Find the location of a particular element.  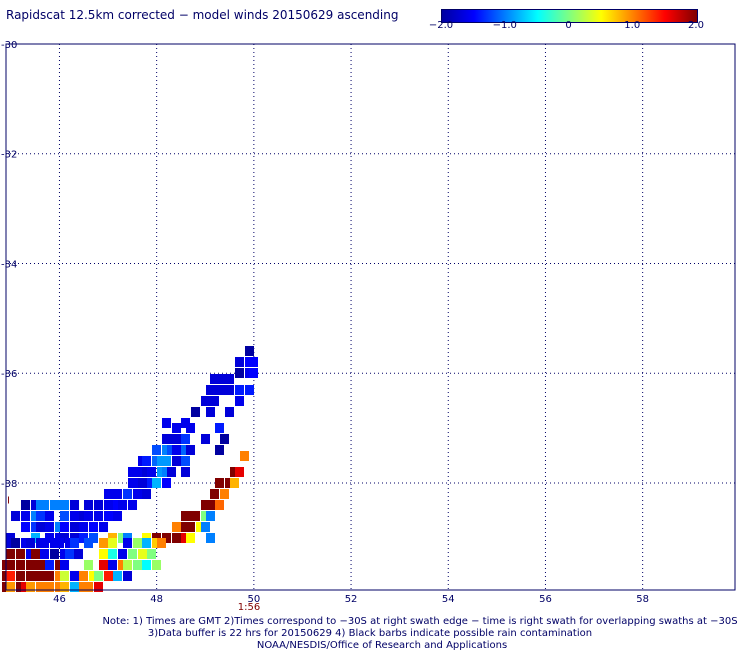

colorbar-label: 1.0 is located at coordinates (632, 25).